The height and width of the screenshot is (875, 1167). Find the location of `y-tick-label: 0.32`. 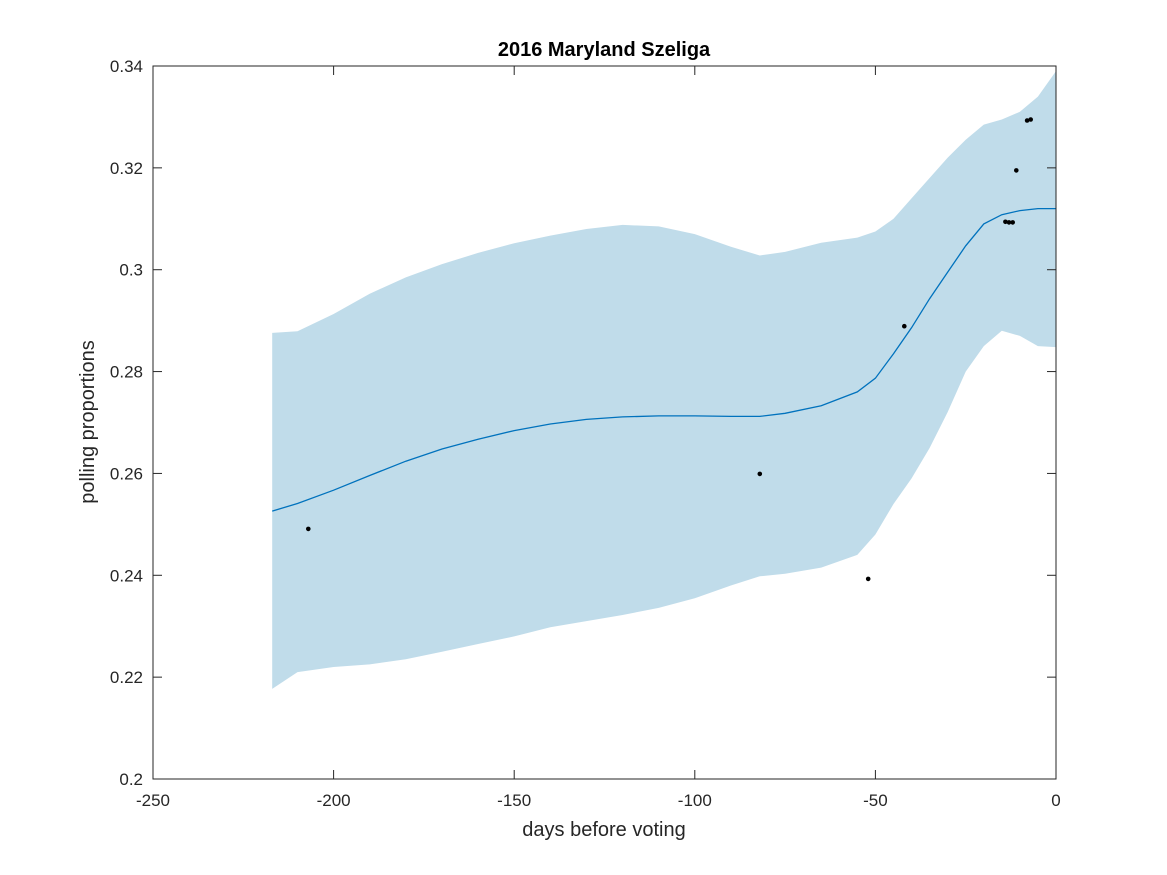

y-tick-label: 0.32 is located at coordinates (126, 168).